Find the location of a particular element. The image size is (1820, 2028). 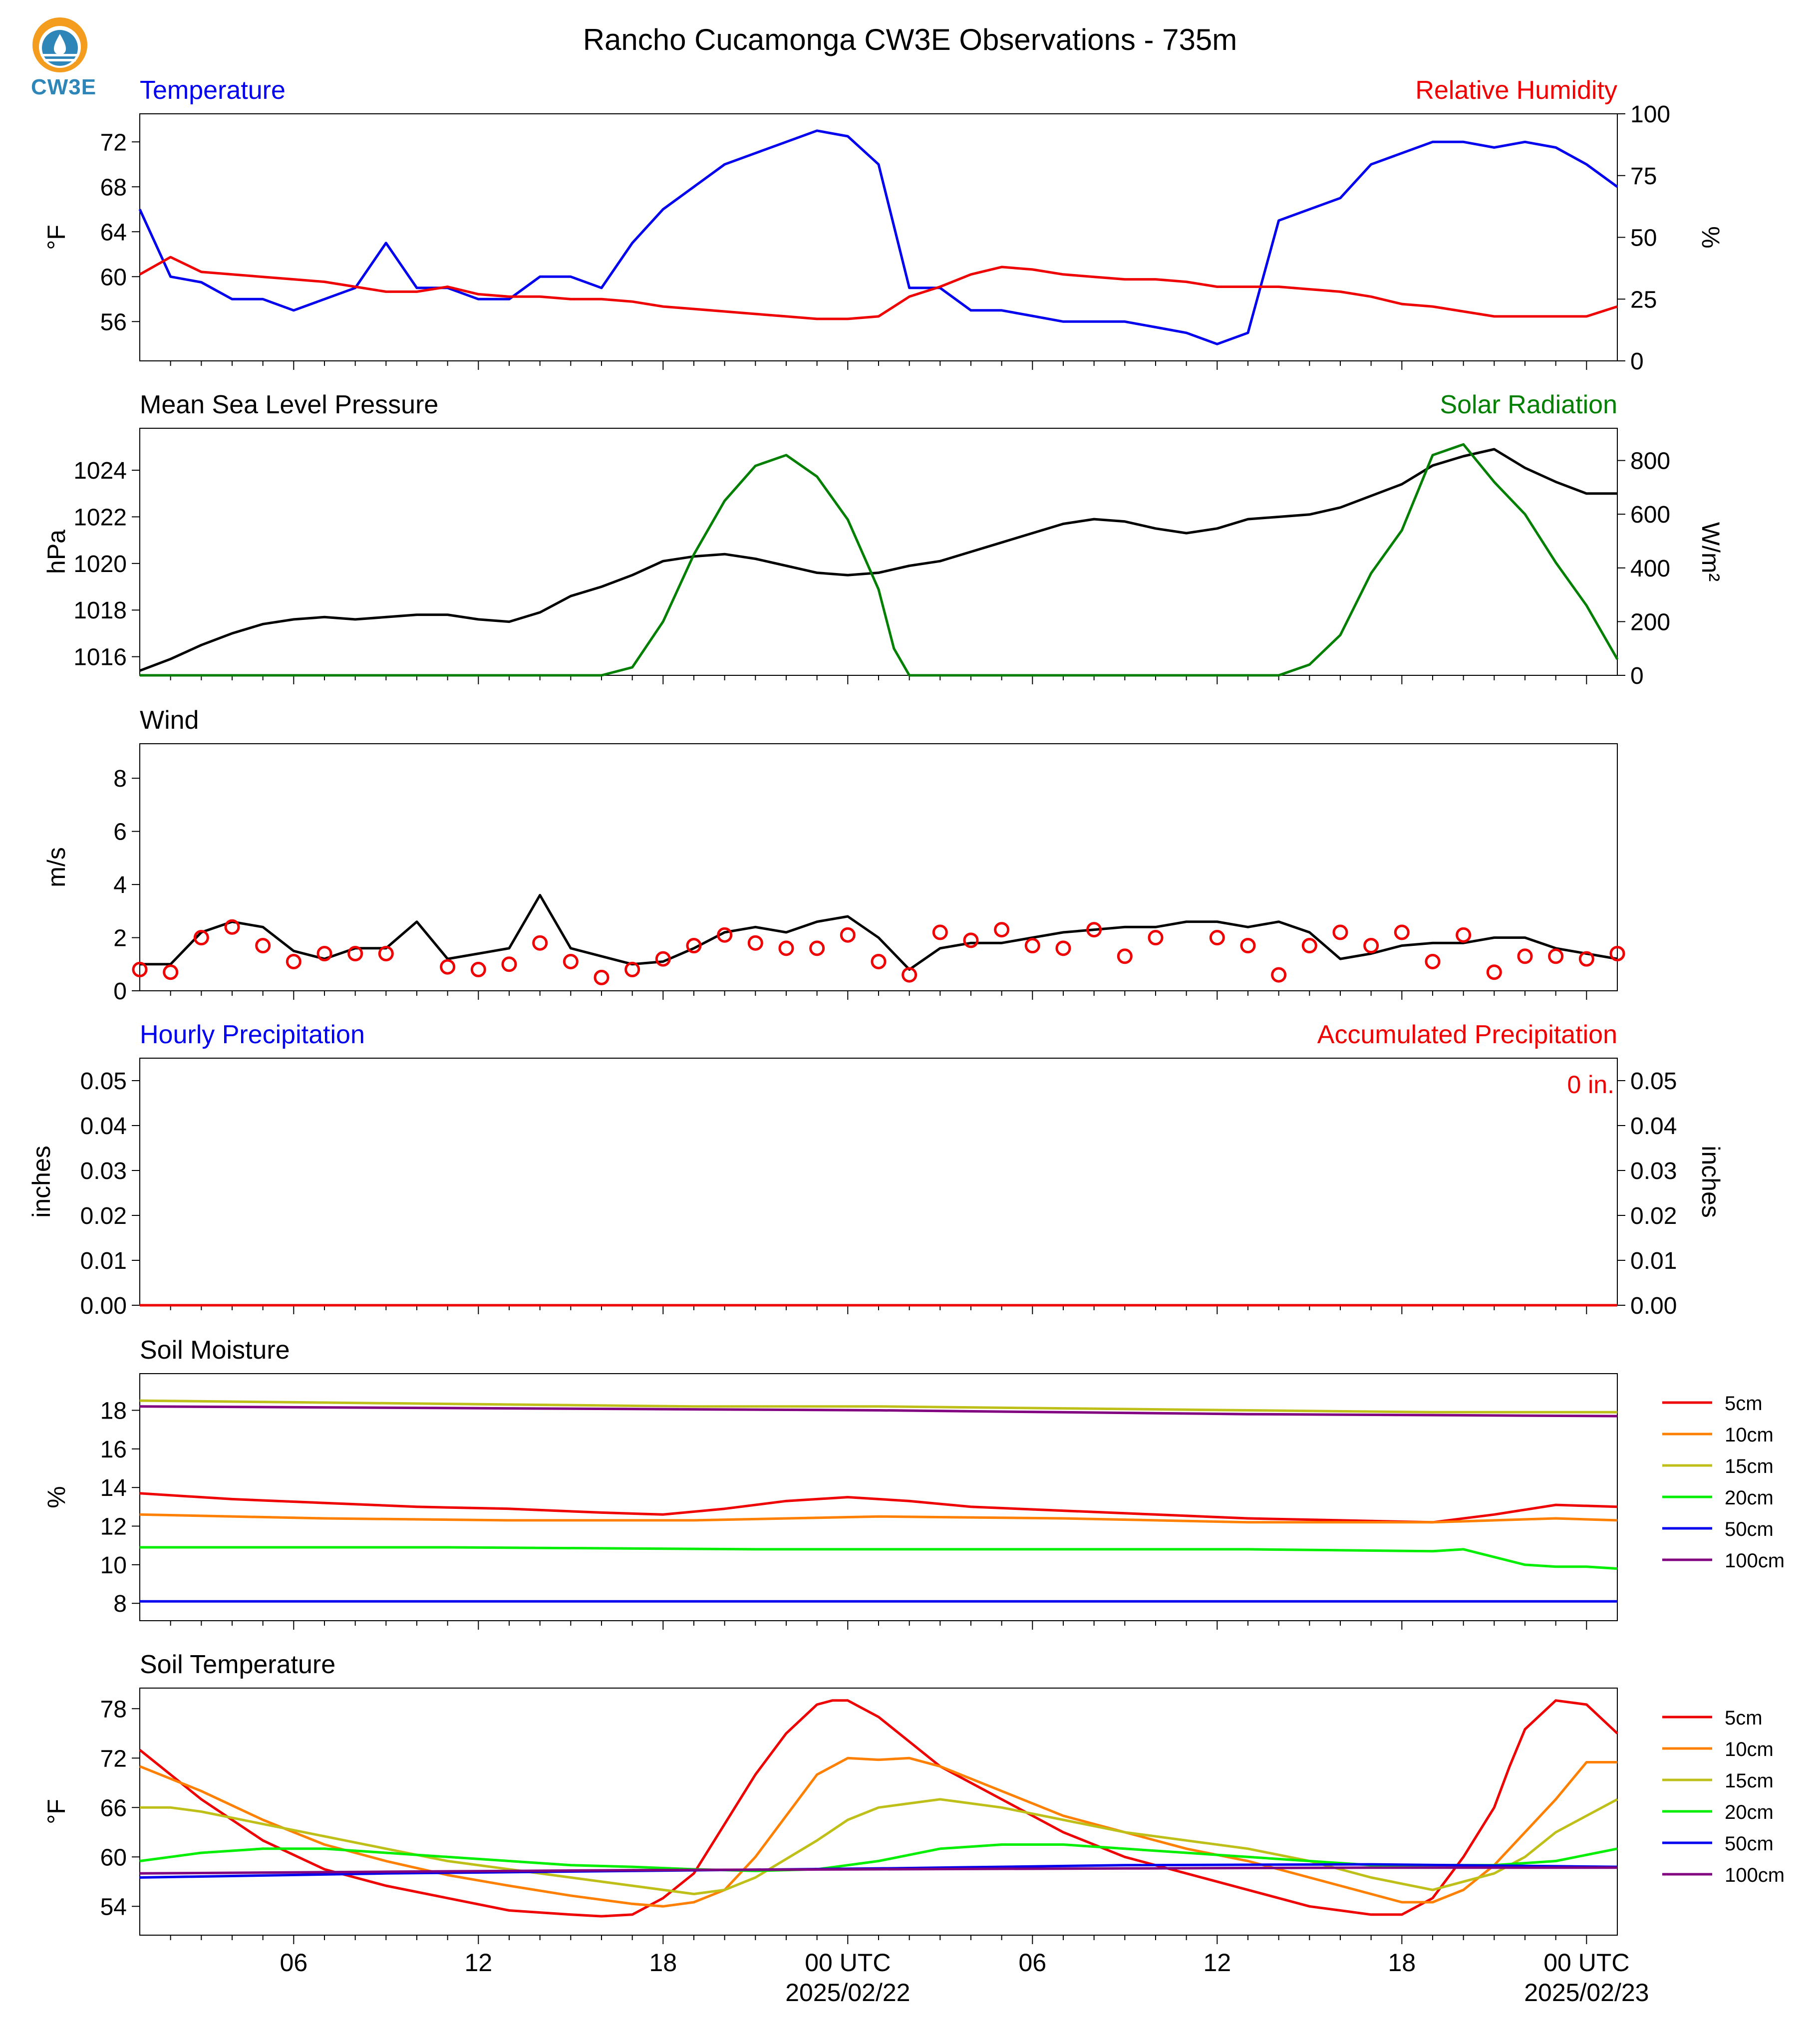

legend-label: 15cm is located at coordinates (1749, 1466).